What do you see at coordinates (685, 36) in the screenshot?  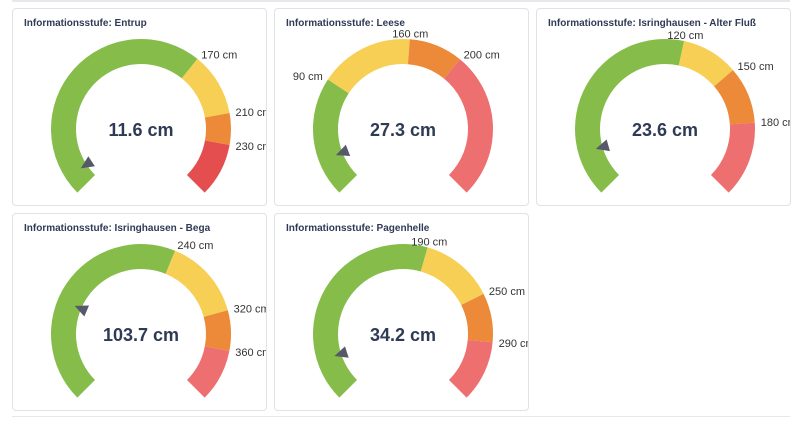 I see `gauge-tick-label: 120 cm` at bounding box center [685, 36].